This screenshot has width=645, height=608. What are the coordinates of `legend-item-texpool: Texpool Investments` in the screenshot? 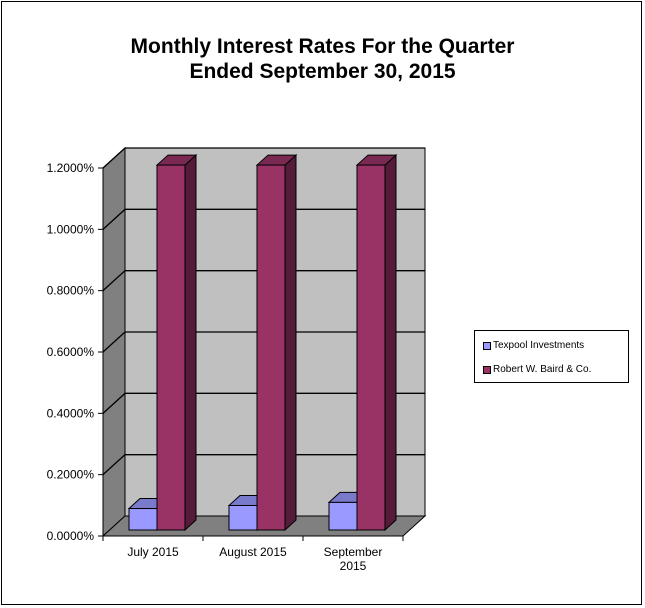 It's located at (533, 345).